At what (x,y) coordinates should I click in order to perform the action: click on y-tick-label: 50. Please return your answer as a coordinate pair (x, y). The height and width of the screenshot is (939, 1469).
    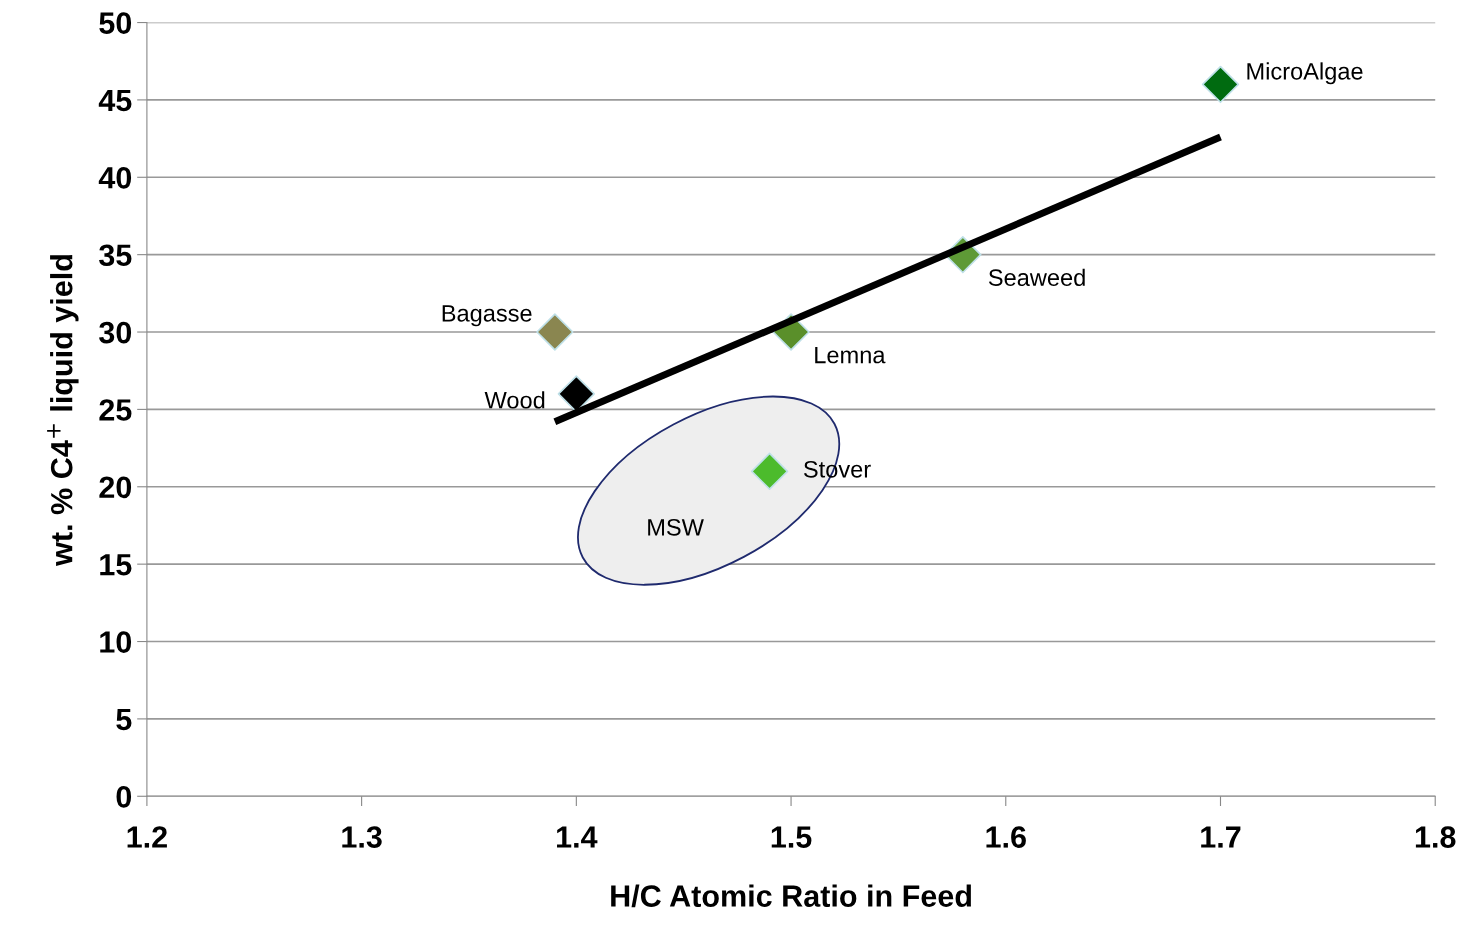
    Looking at the image, I should click on (115, 23).